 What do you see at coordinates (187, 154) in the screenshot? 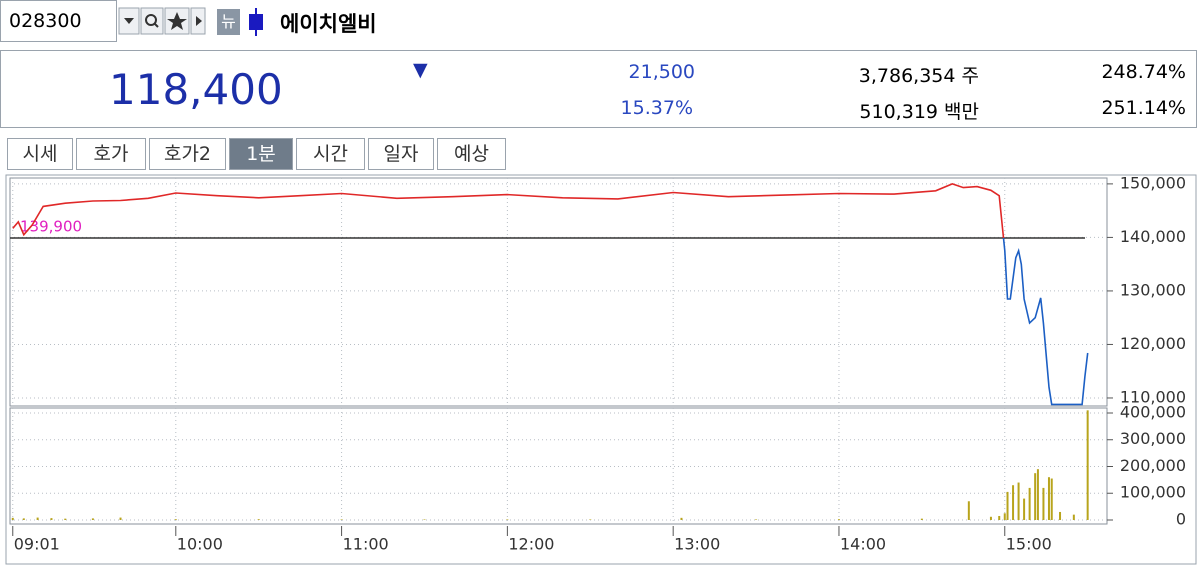
I see `tab: 호가2` at bounding box center [187, 154].